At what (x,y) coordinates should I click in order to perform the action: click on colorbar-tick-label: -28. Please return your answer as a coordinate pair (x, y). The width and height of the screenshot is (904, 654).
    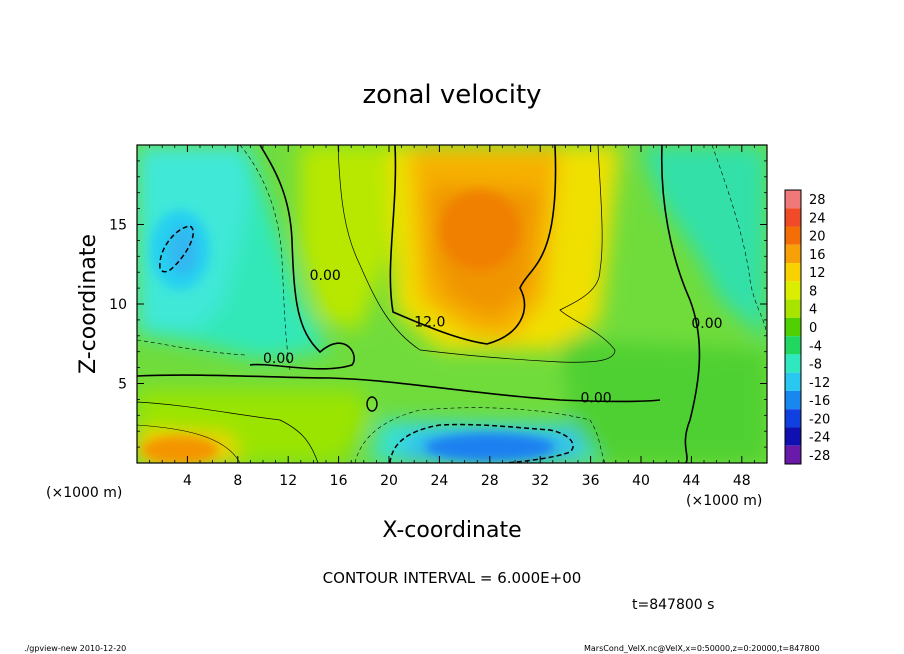
    Looking at the image, I should click on (819, 456).